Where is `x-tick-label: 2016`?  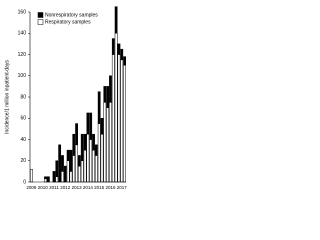 x-tick-label: 2016 is located at coordinates (110, 187).